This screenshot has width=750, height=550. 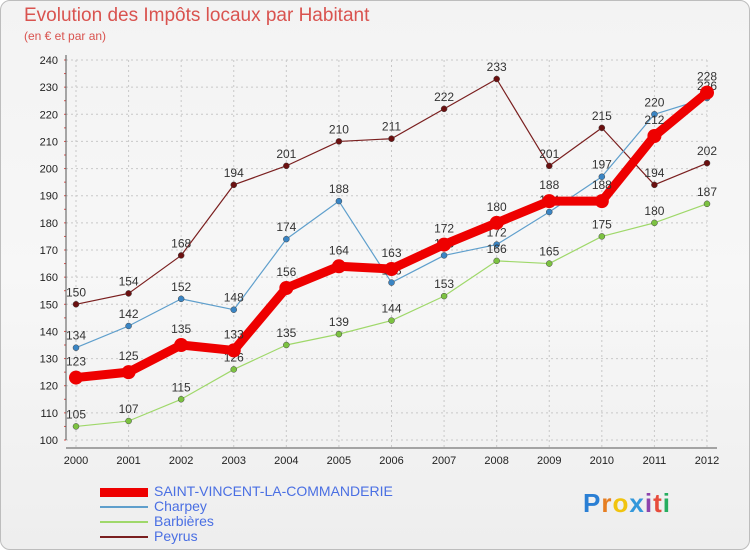 I want to click on y-tick-label: 200, so click(x=49, y=170).